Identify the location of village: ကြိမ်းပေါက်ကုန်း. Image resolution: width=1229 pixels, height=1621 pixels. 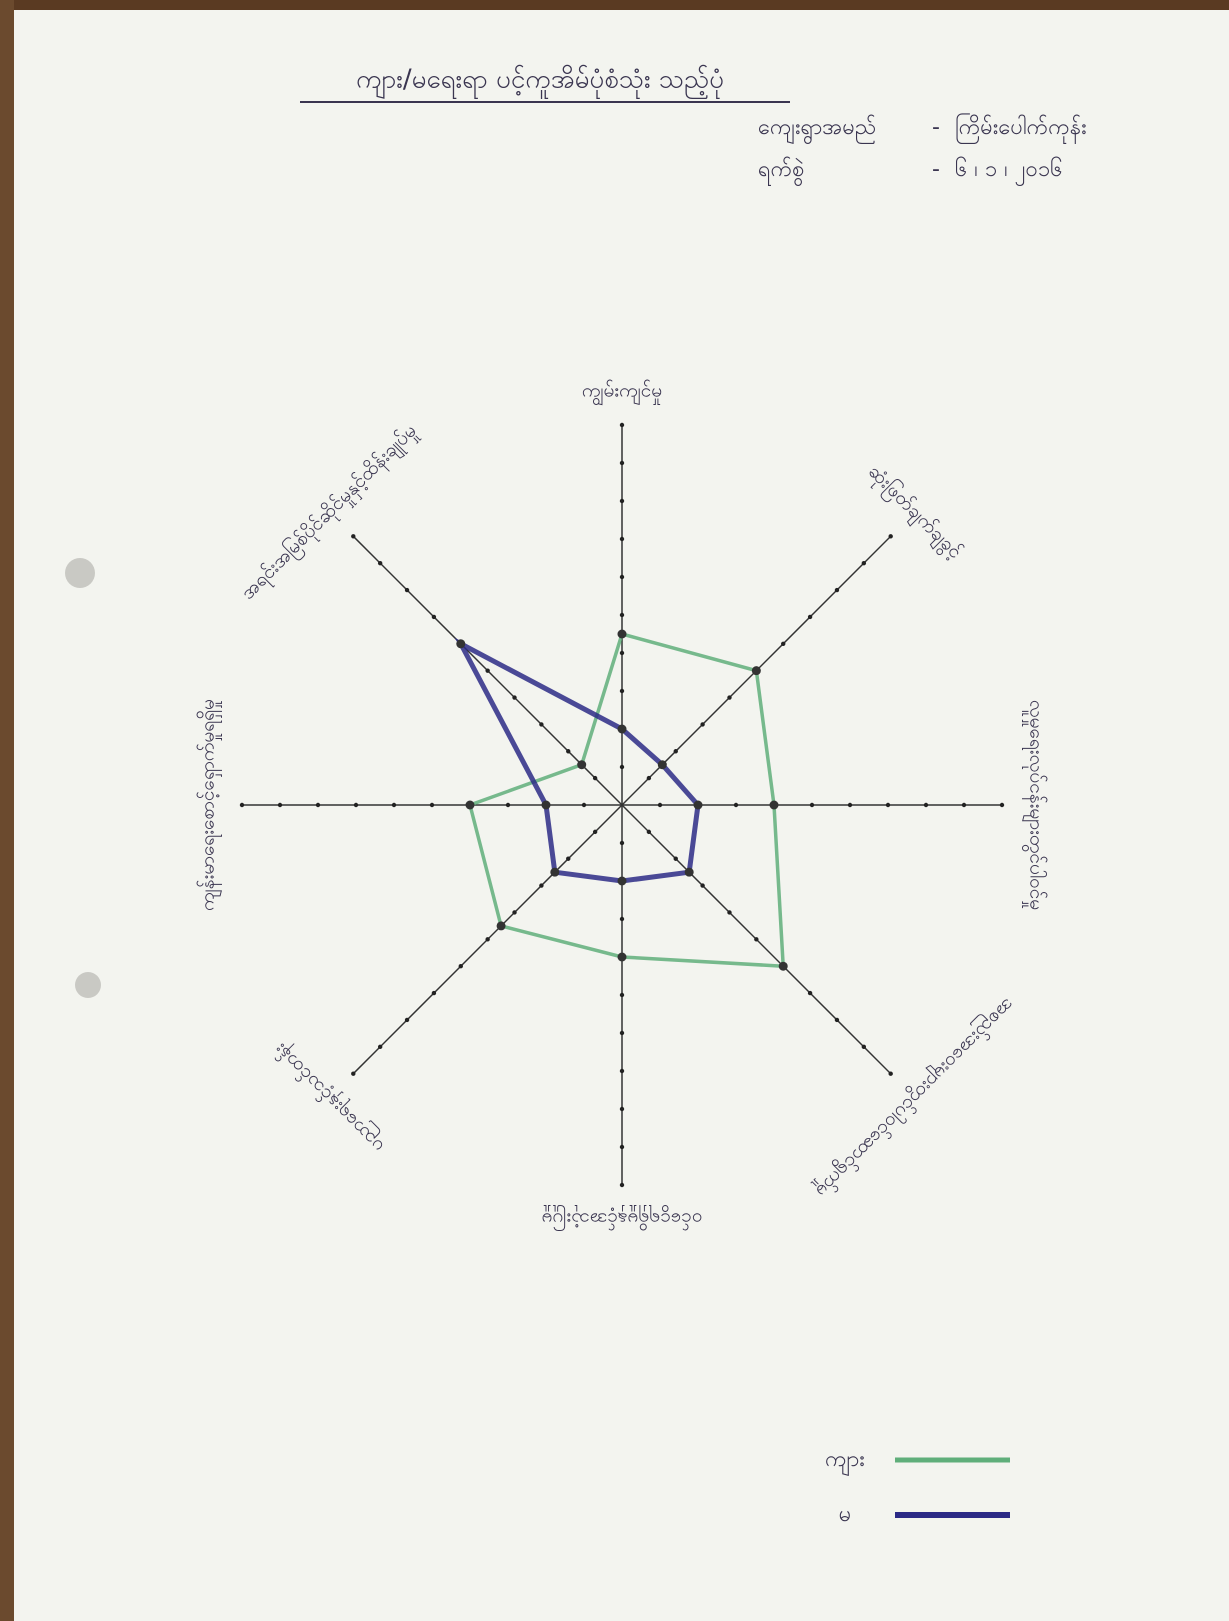
(1021, 128).